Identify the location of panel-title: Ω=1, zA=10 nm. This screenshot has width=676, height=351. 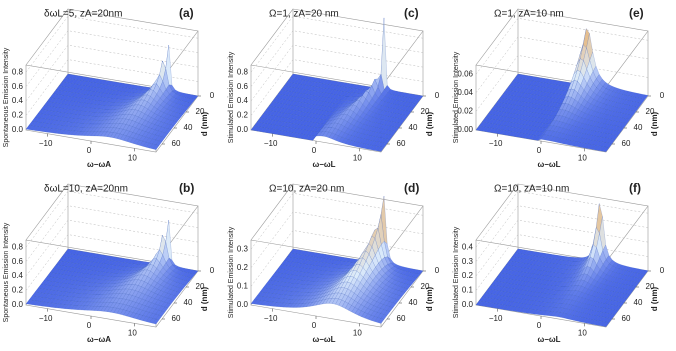
(529, 14).